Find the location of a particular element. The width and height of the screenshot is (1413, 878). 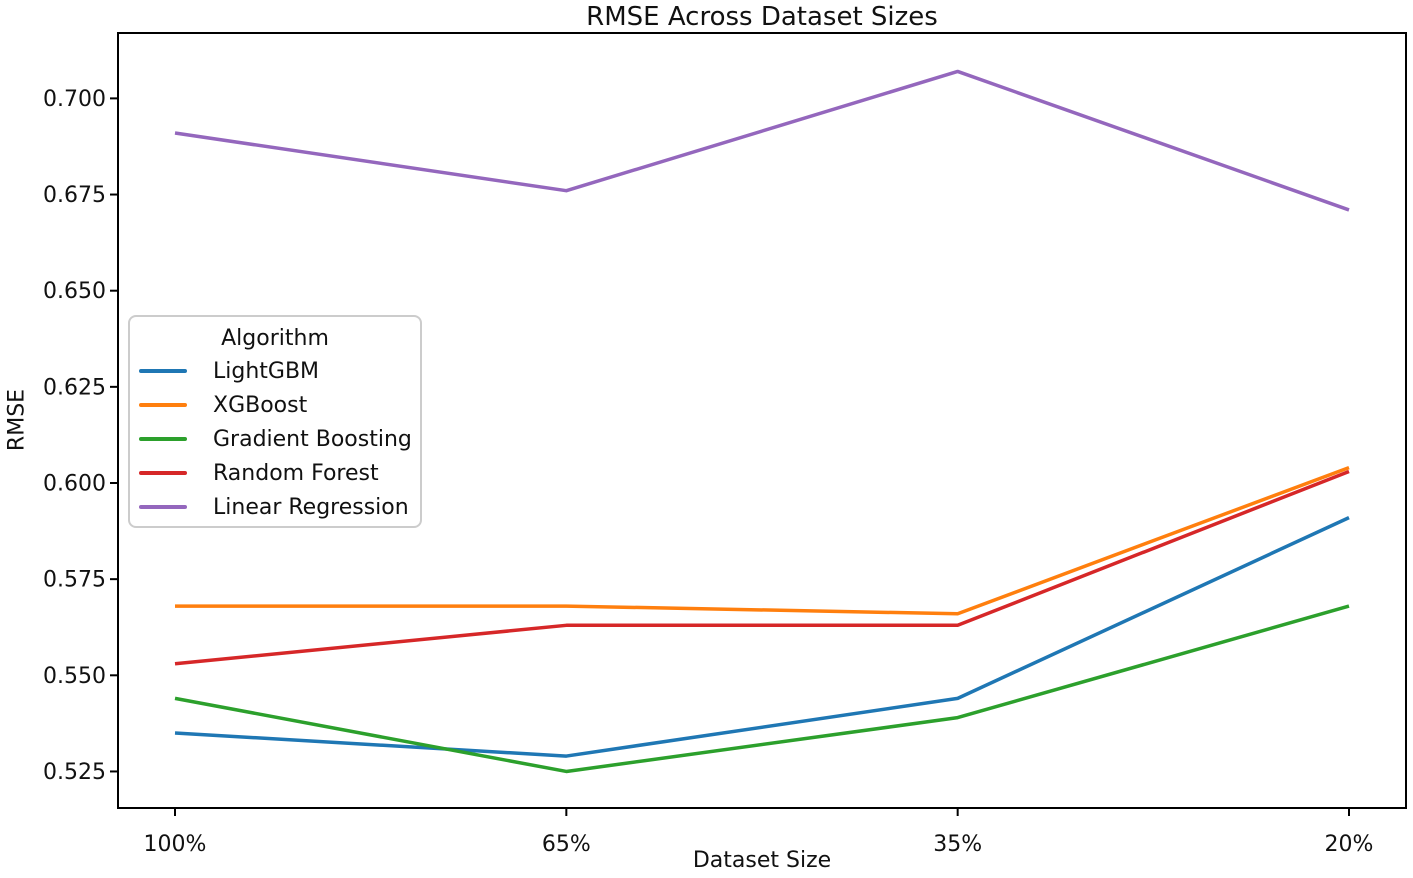

legend-entry-label: Random Forest is located at coordinates (296, 473).